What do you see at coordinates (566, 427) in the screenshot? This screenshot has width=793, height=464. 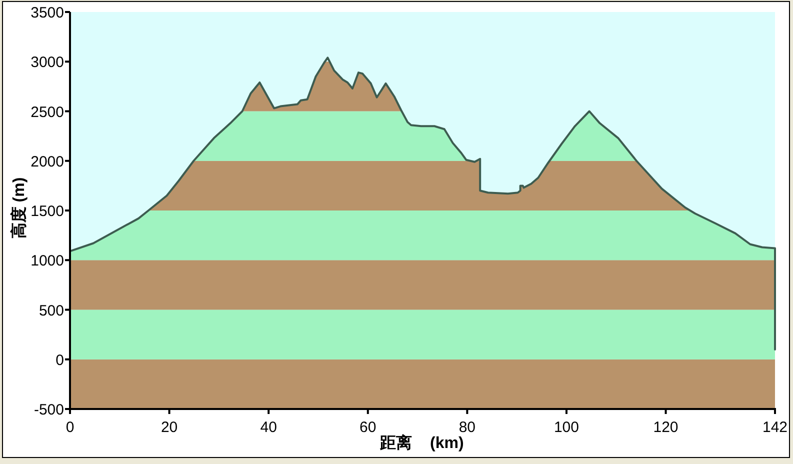 I see `x-tick-label: 100` at bounding box center [566, 427].